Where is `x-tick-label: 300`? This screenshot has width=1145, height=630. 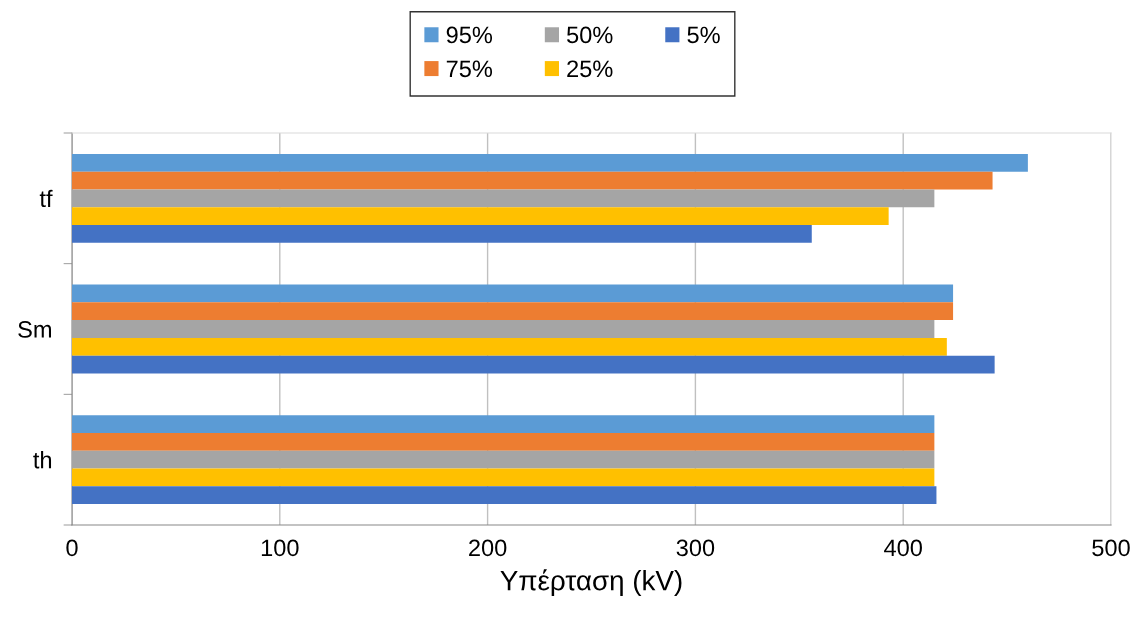
x-tick-label: 300 is located at coordinates (695, 548).